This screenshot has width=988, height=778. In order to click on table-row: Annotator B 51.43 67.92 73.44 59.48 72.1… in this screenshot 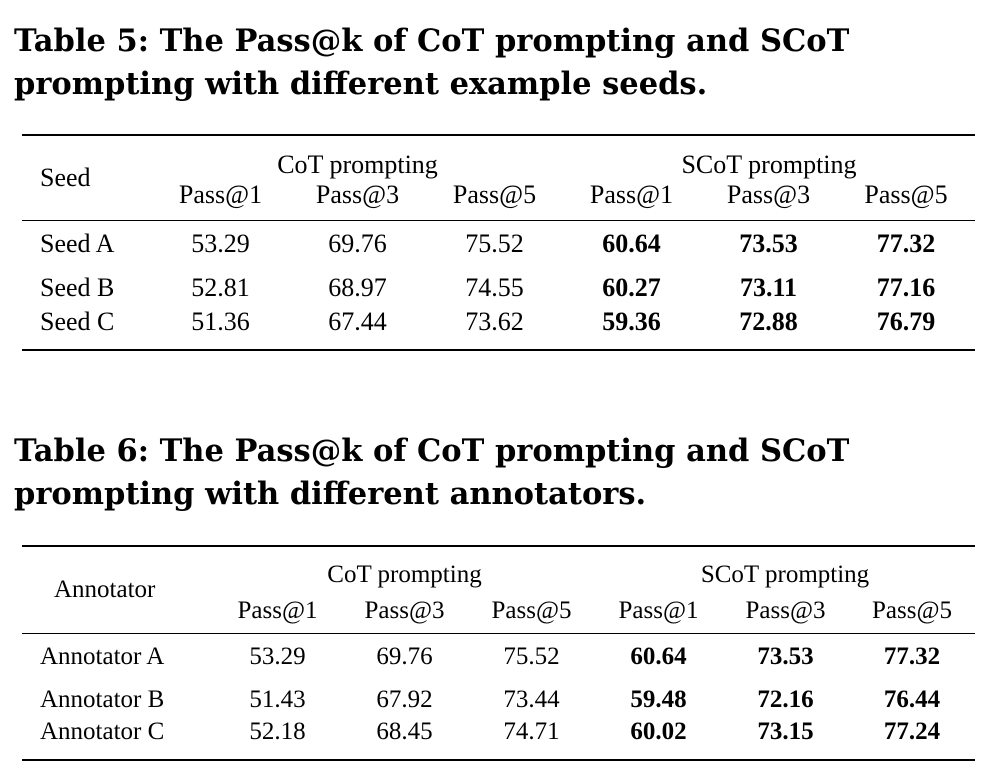, I will do `click(498, 699)`.